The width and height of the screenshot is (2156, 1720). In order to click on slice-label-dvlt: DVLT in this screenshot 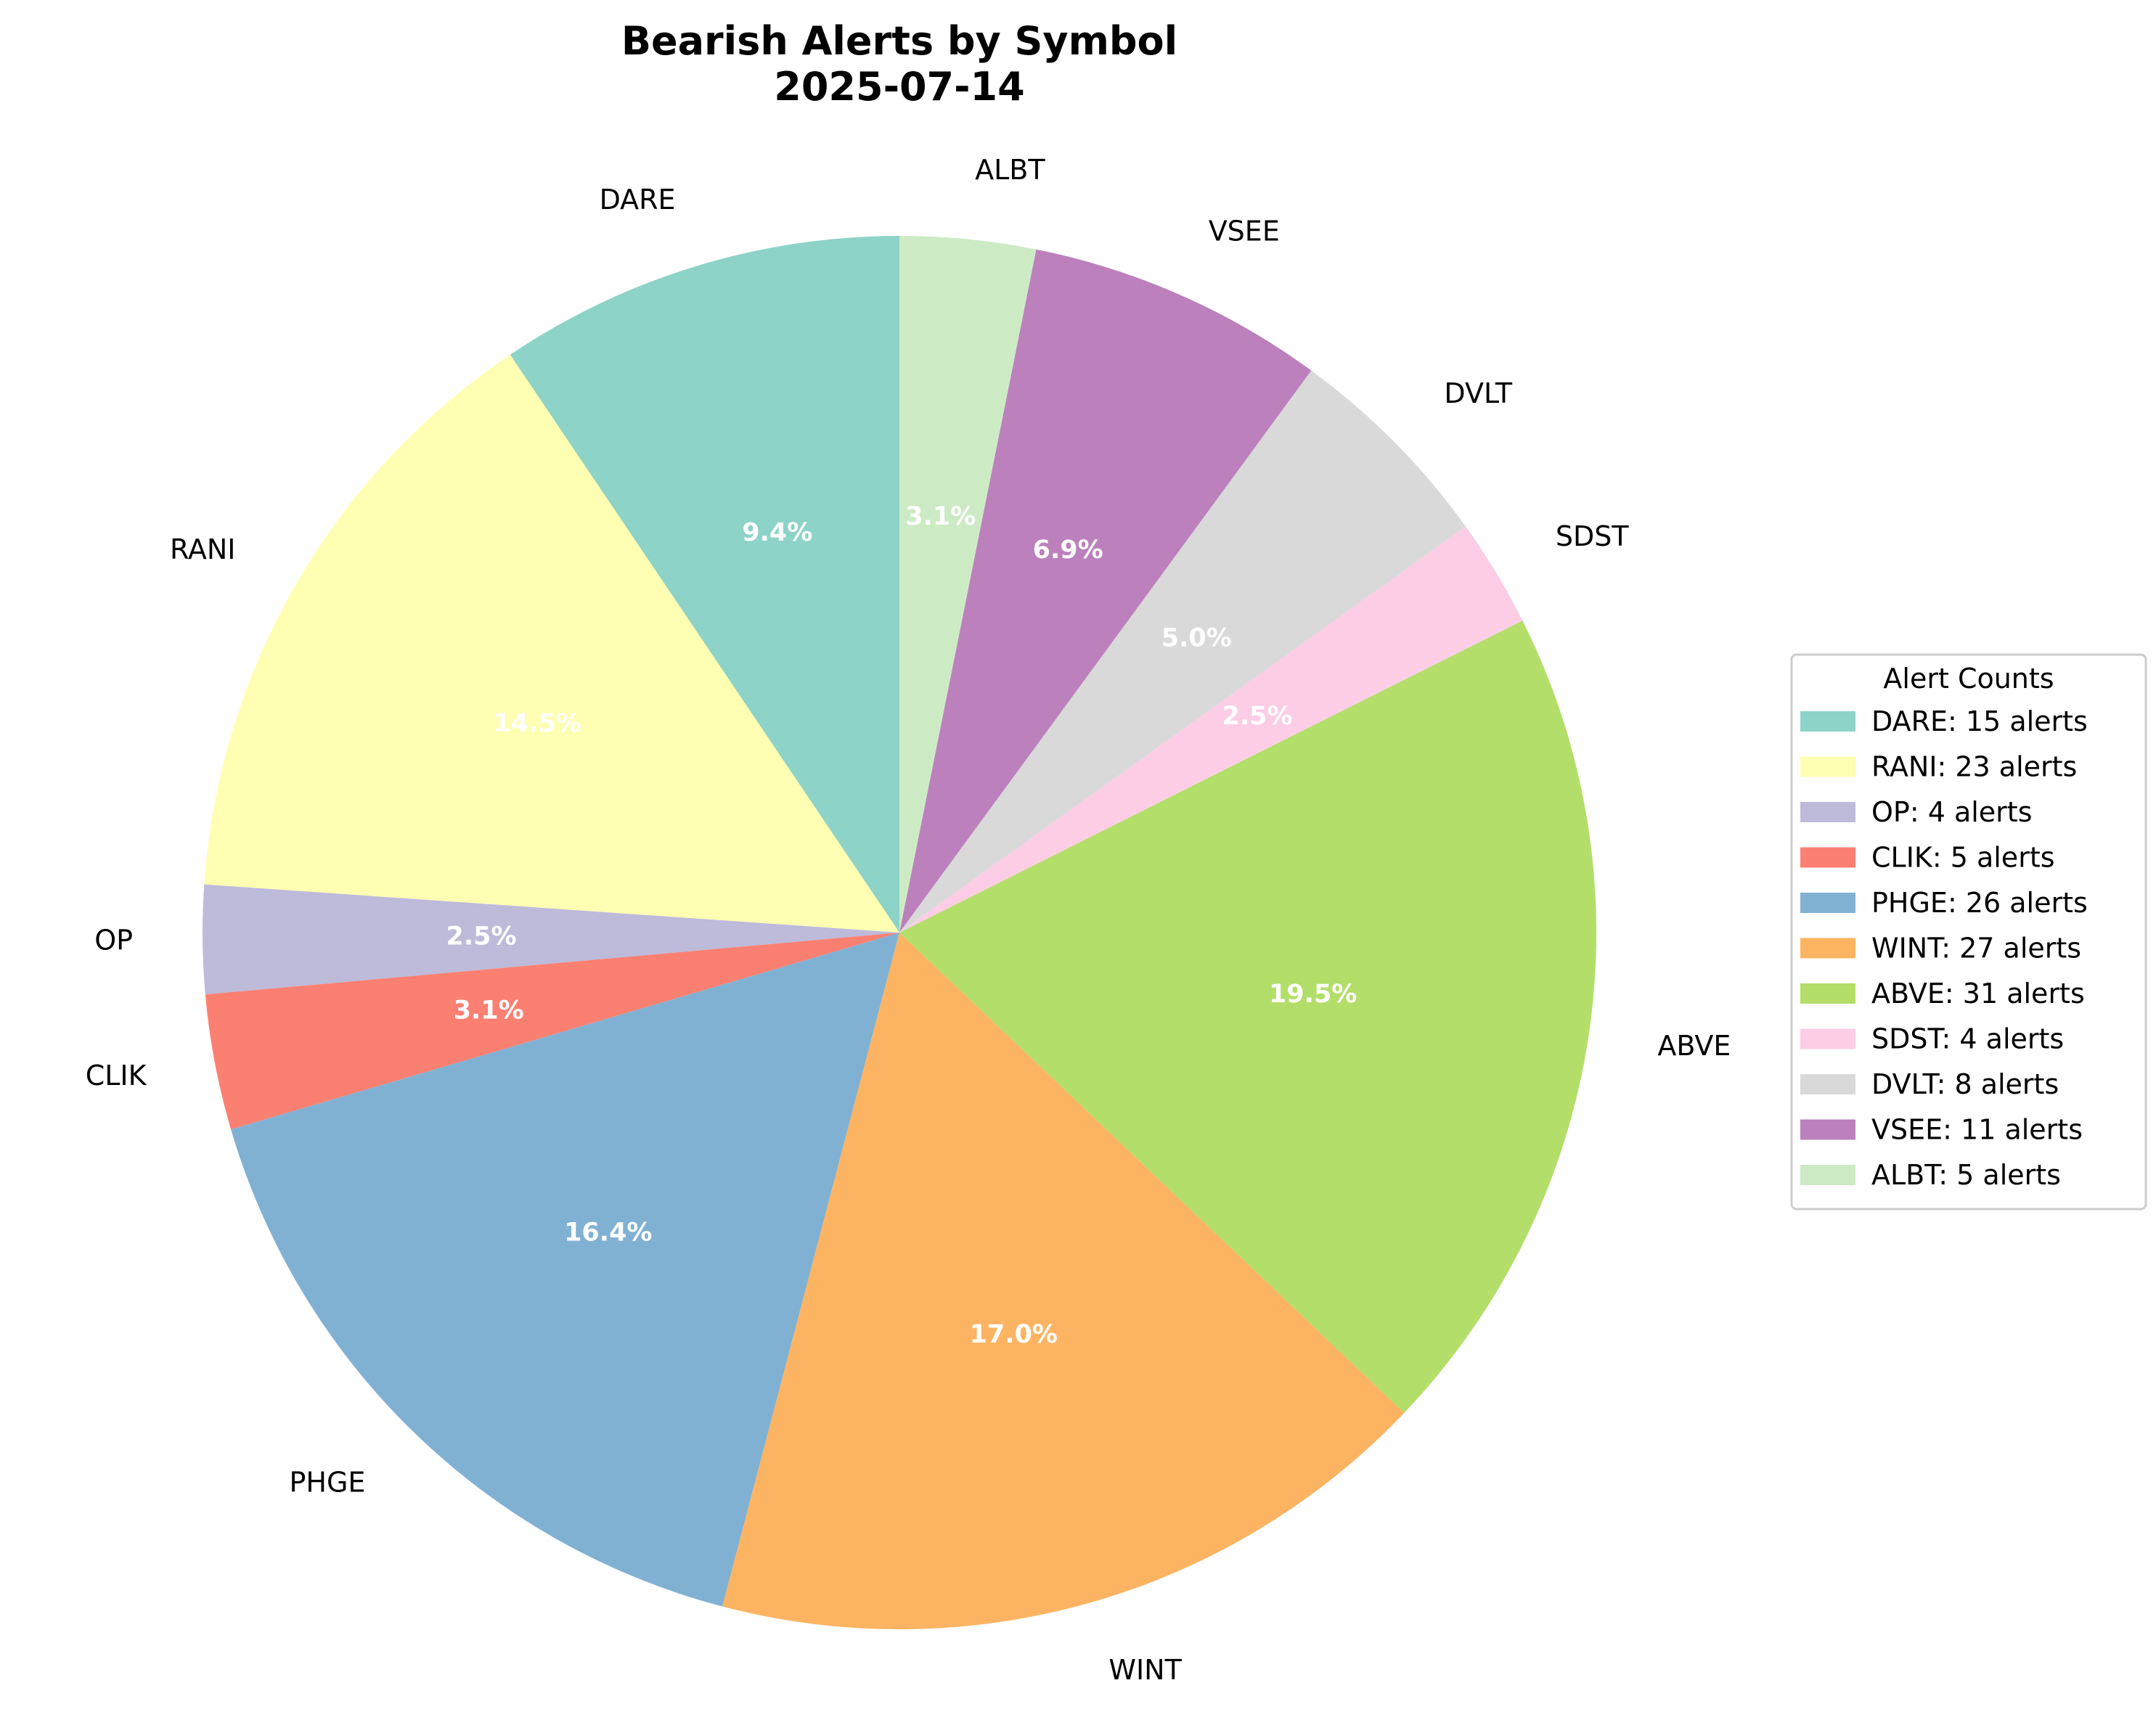, I will do `click(1479, 393)`.